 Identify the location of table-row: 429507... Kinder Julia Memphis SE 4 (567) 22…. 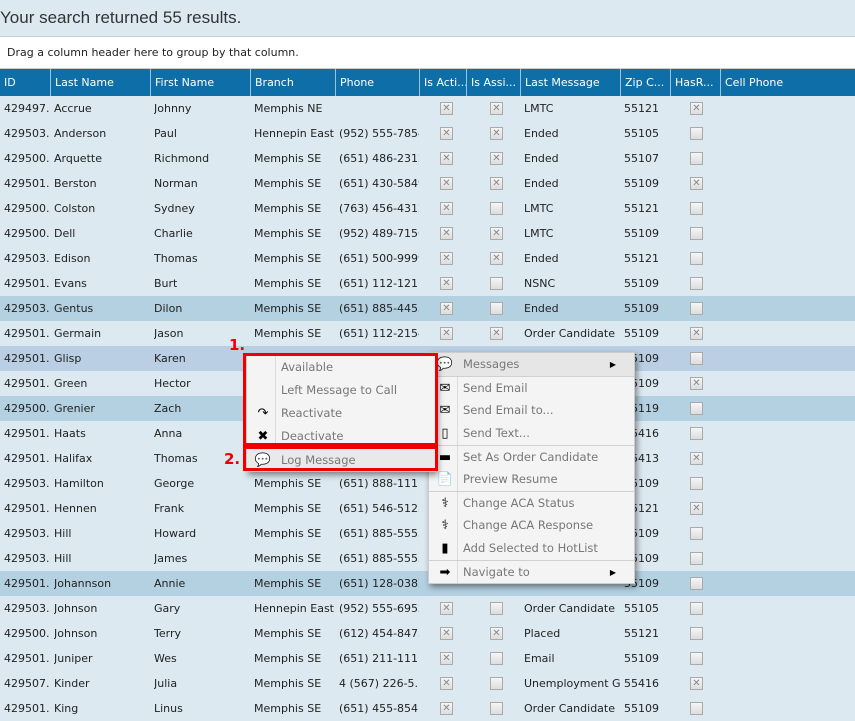
(427, 683).